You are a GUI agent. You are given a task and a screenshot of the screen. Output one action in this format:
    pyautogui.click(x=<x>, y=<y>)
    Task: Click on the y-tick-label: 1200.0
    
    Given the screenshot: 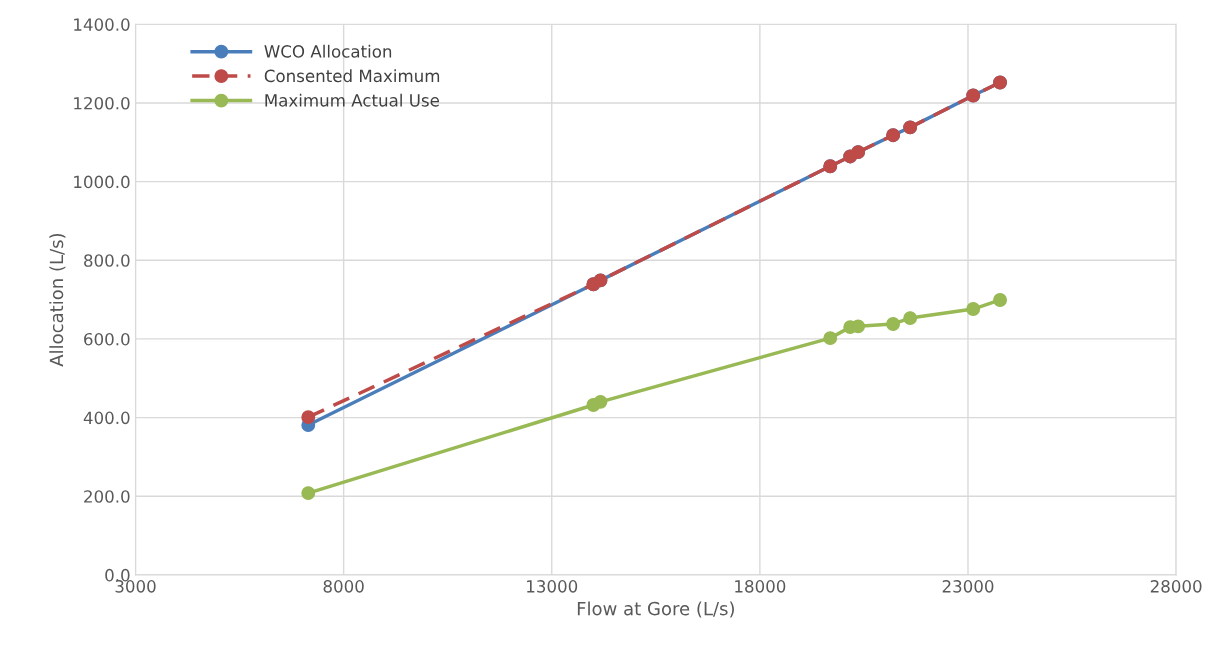 What is the action you would take?
    pyautogui.click(x=102, y=103)
    